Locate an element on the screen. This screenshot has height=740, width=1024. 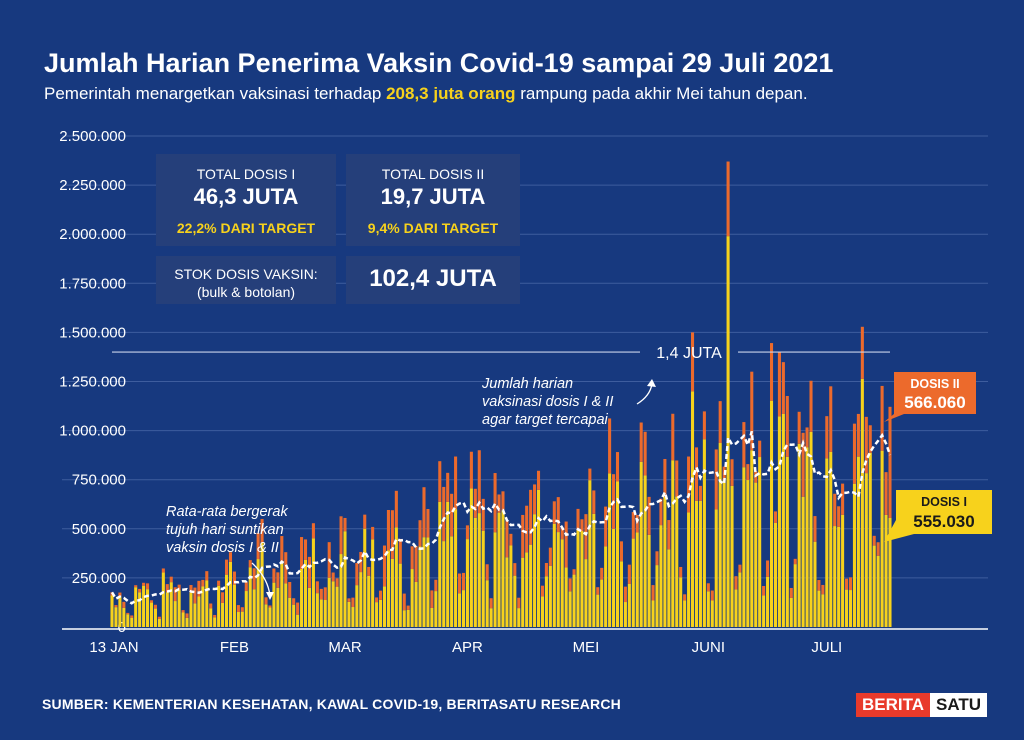
x-tick-label: APR is located at coordinates (467, 647).